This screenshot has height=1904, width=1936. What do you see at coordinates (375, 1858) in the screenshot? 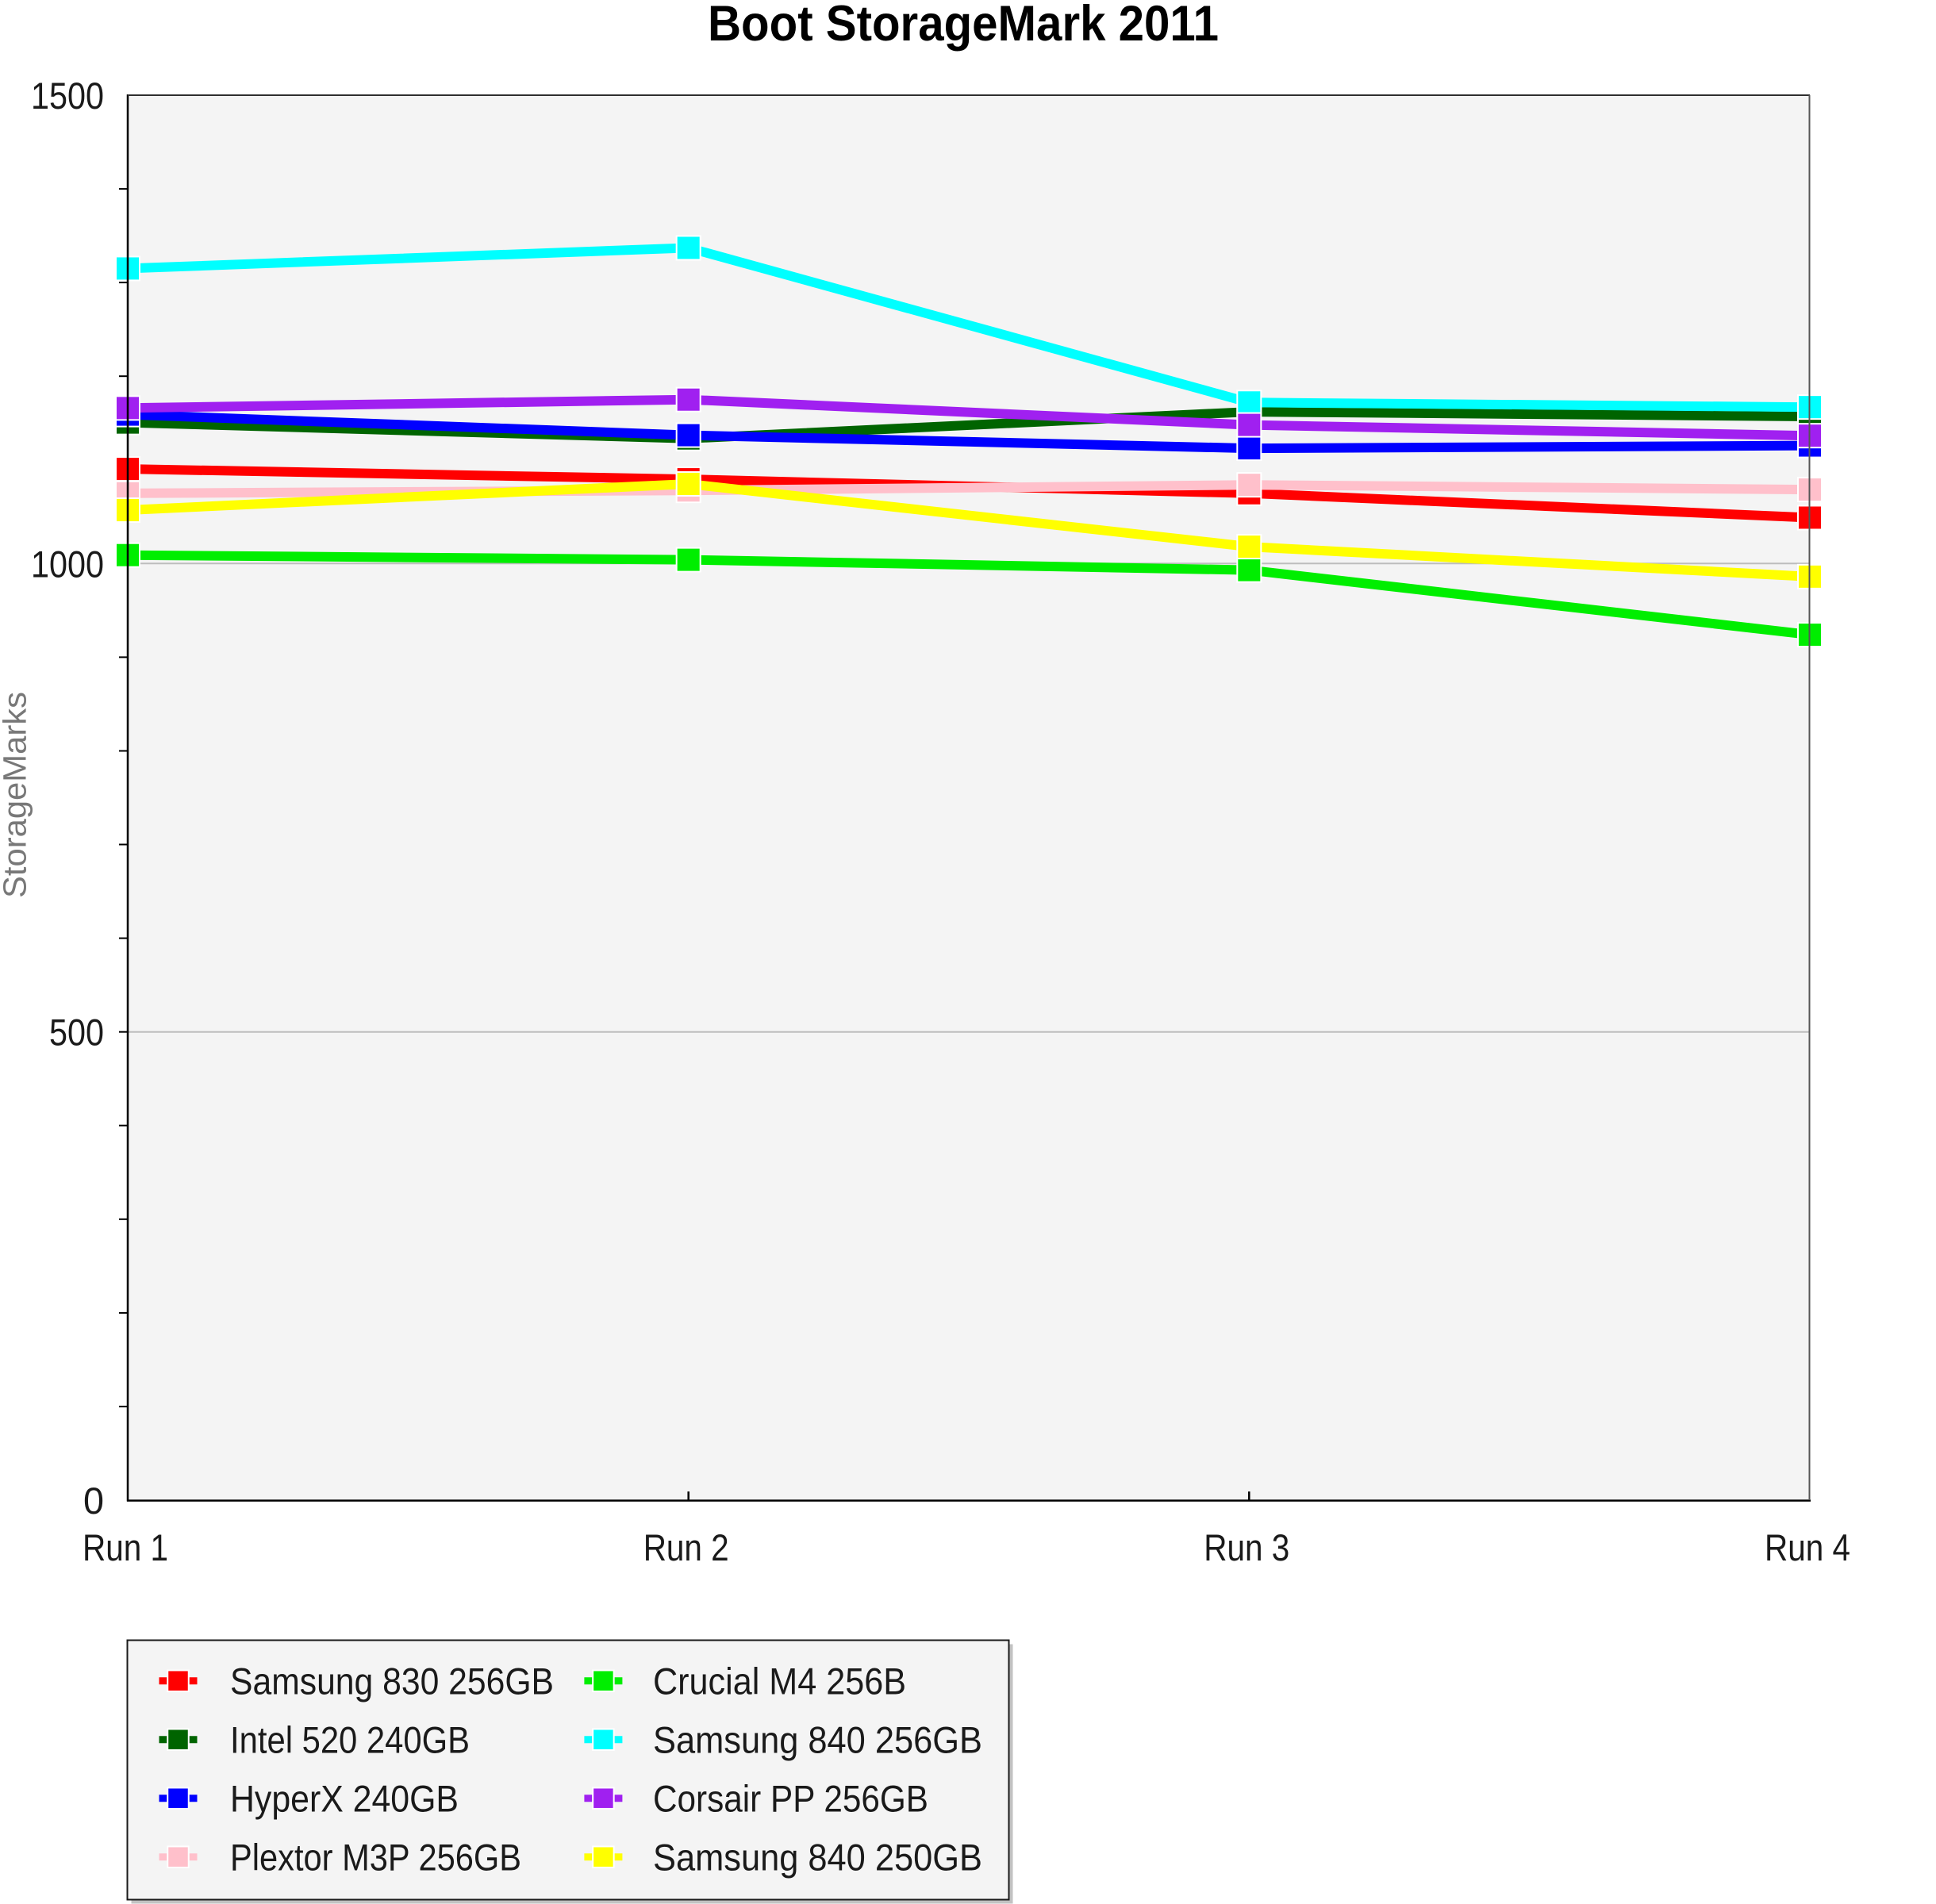
I see `svg-text: Plextor M3P 256GB` at bounding box center [375, 1858].